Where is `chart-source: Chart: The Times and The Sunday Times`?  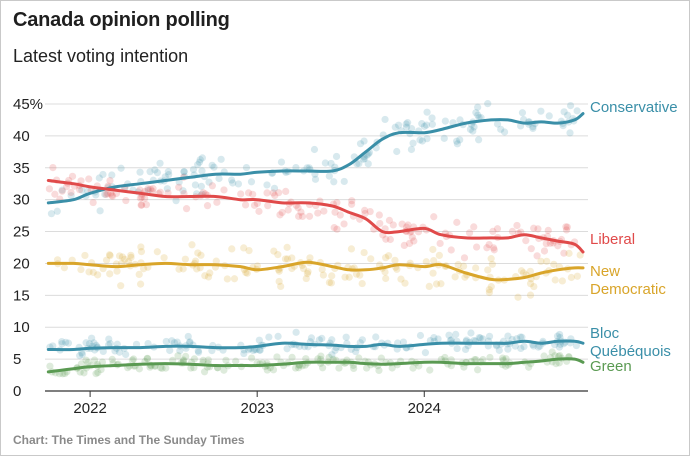 chart-source: Chart: The Times and The Sunday Times is located at coordinates (129, 440).